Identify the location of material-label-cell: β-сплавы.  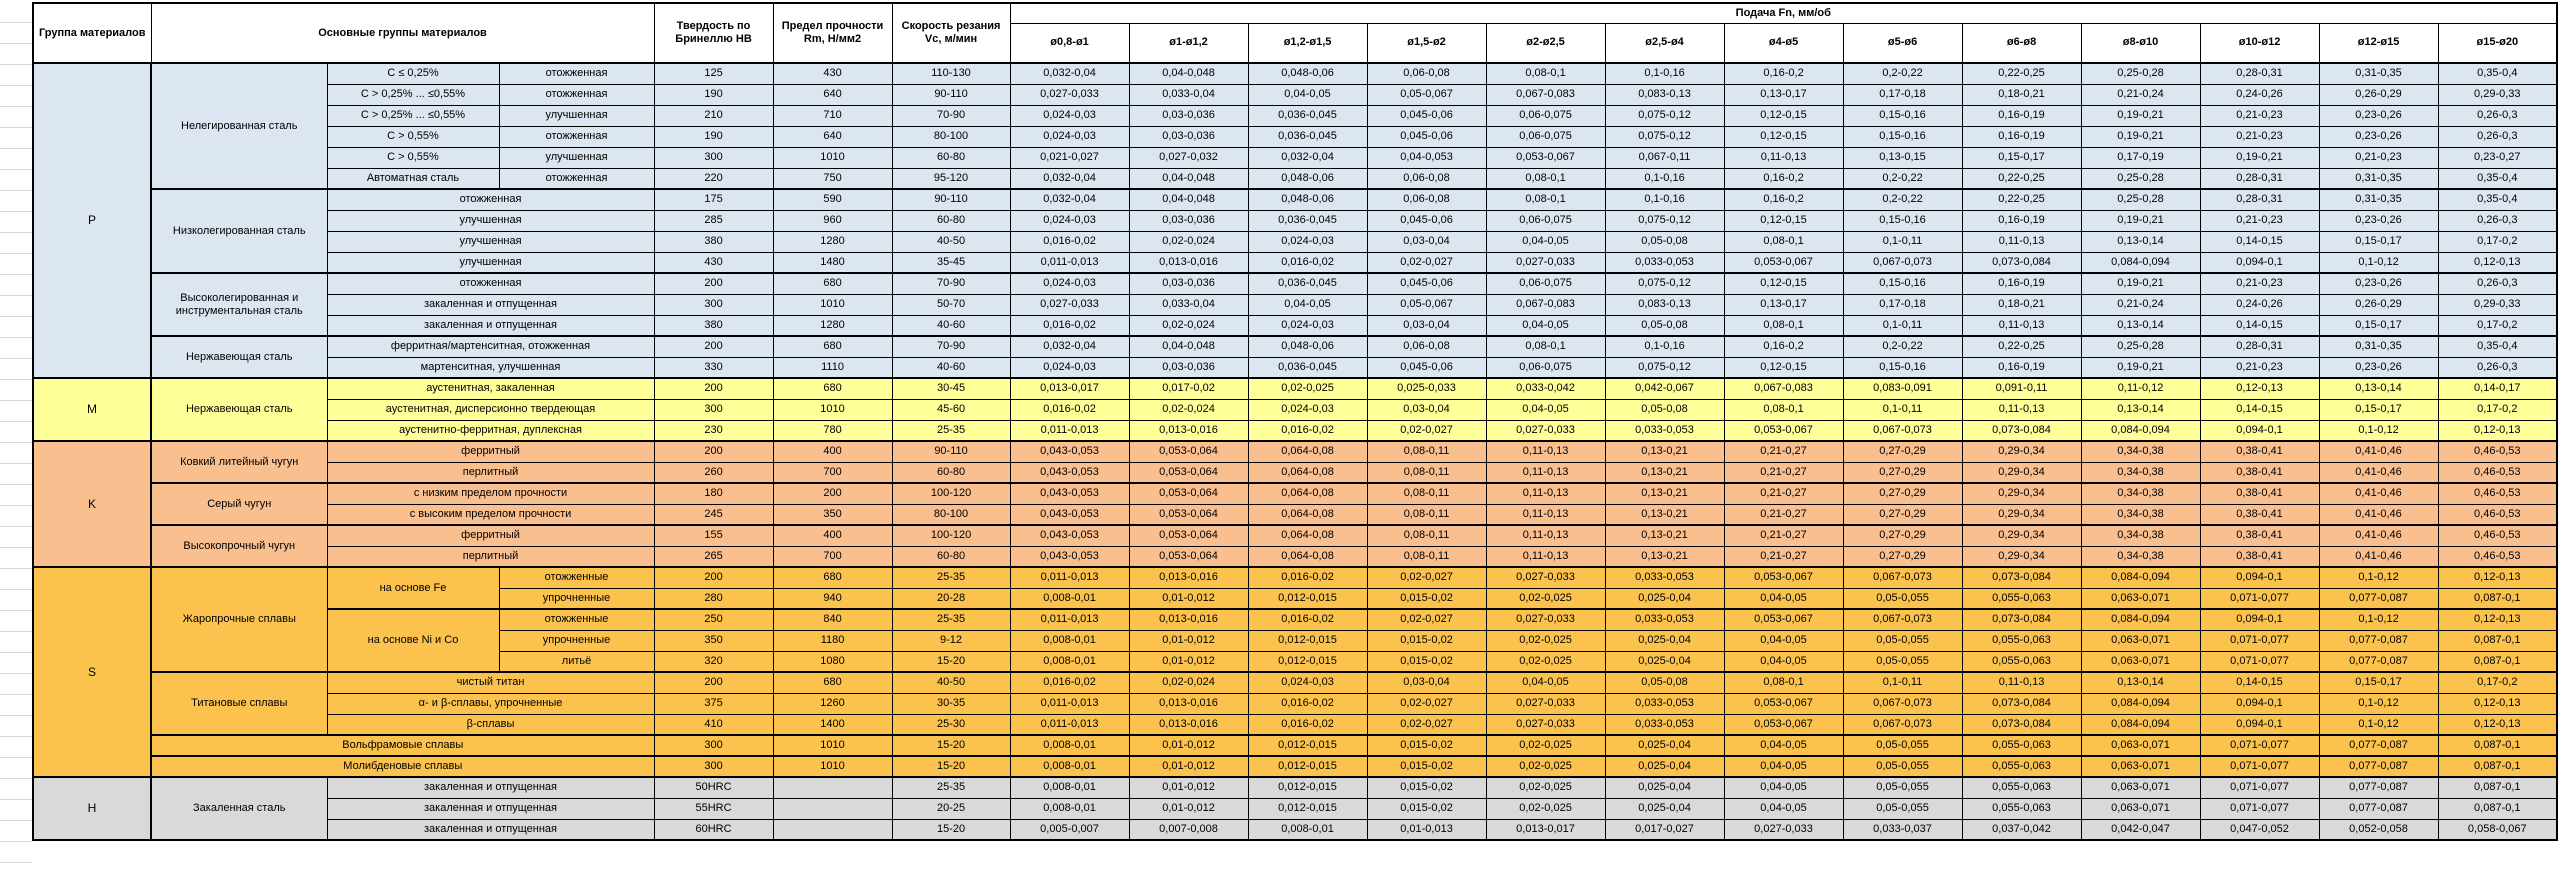
(490, 724).